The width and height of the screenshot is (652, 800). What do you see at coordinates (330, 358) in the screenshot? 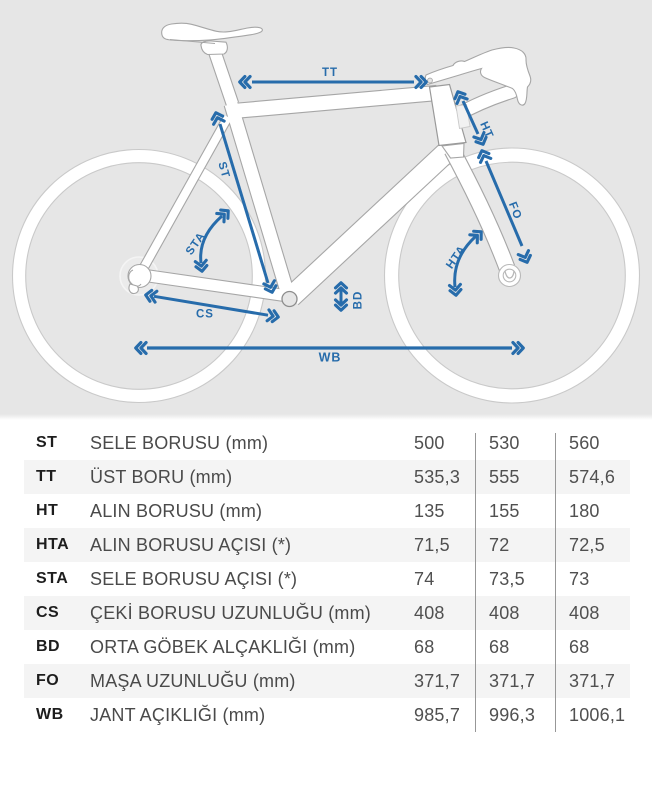
I see `svg-text: WB` at bounding box center [330, 358].